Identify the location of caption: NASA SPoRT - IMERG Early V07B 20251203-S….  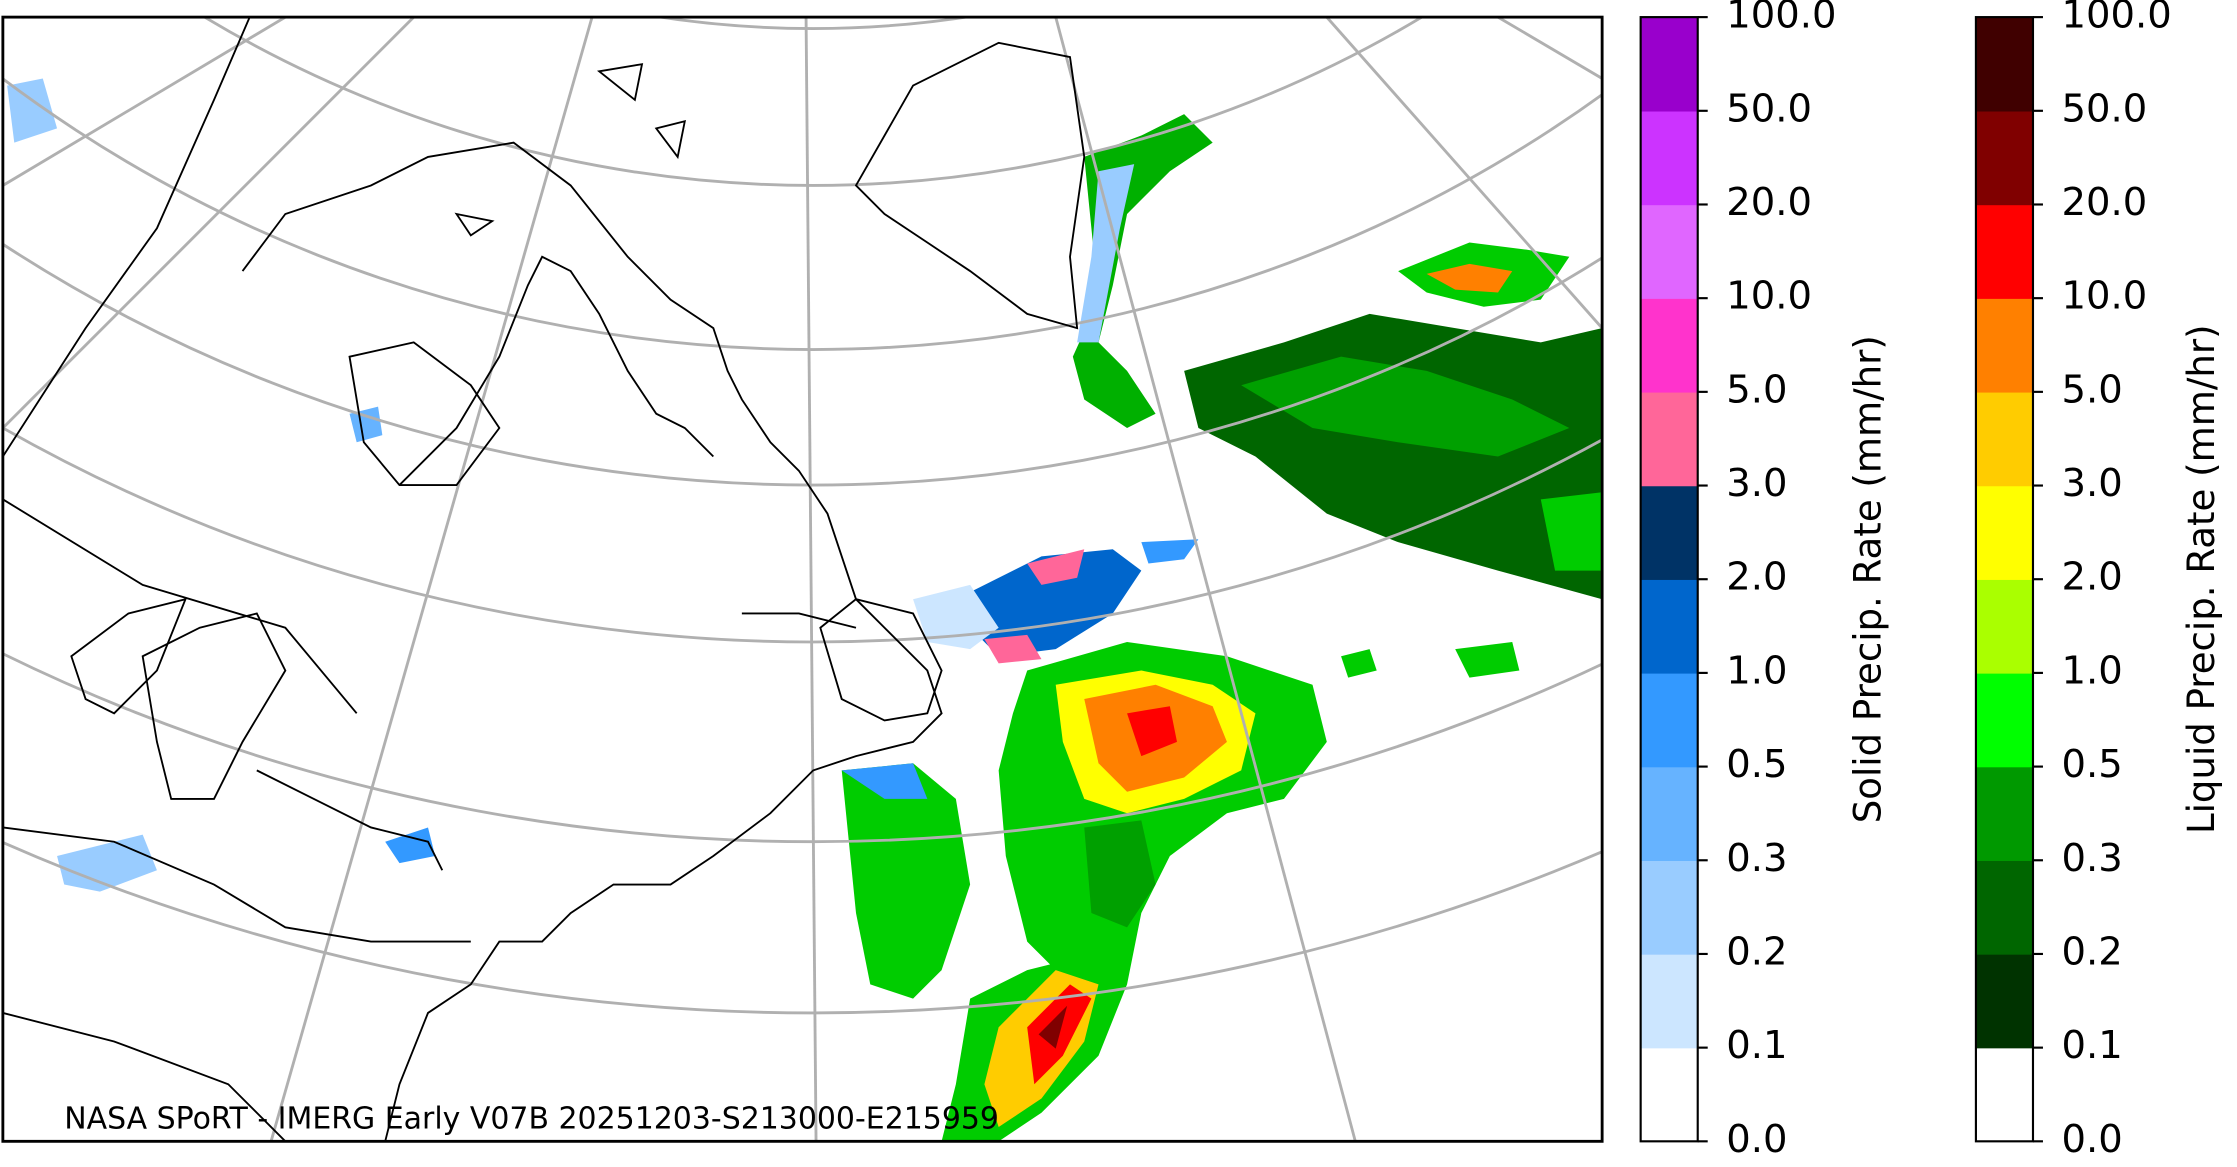
(531, 1118).